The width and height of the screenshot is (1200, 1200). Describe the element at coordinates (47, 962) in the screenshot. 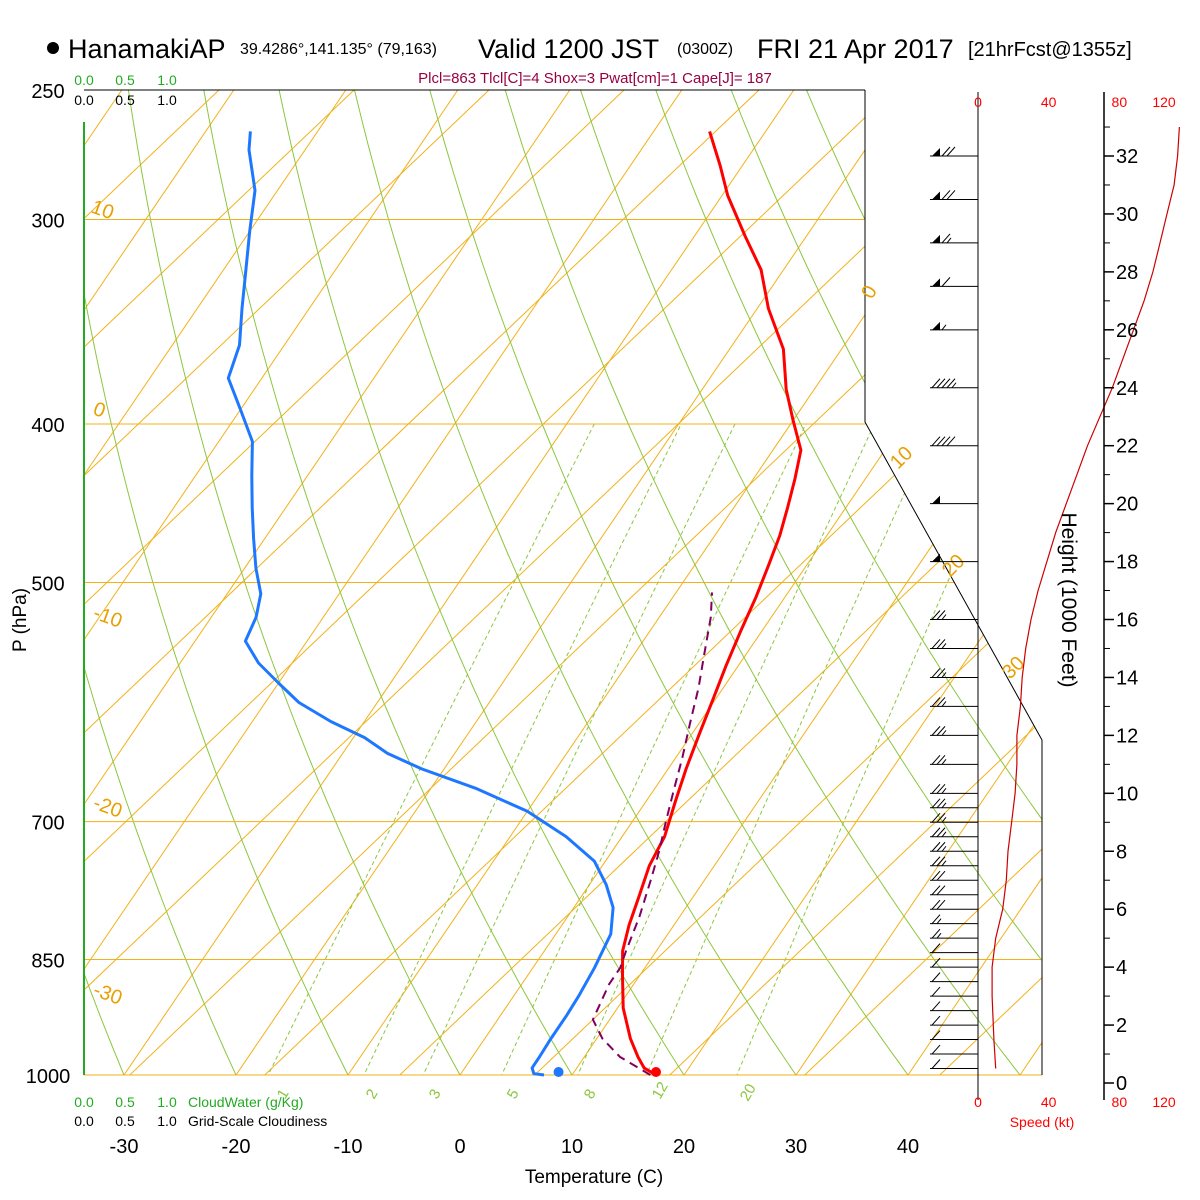

I see `pressure-tick-label: 850` at that location.